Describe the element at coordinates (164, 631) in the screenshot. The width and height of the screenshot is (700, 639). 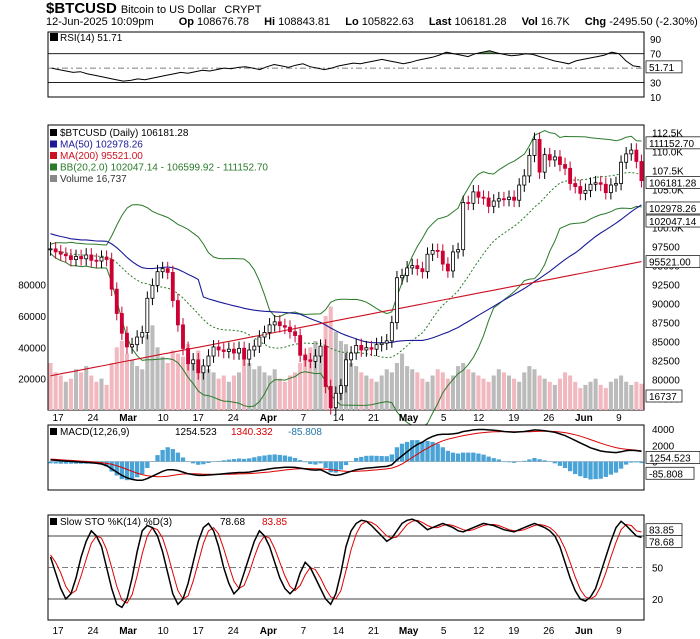
I see `bottom-x-label: 10` at that location.